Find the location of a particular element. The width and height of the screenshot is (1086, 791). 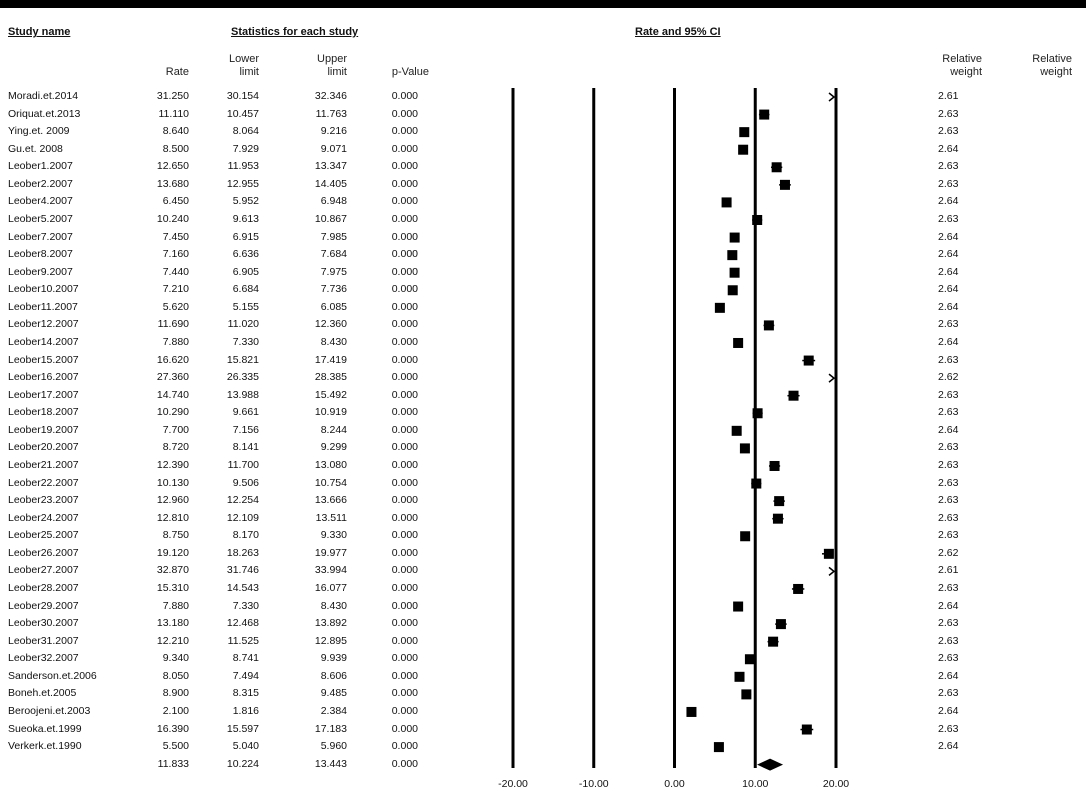

rate-cell: 7.210 is located at coordinates (175, 289).